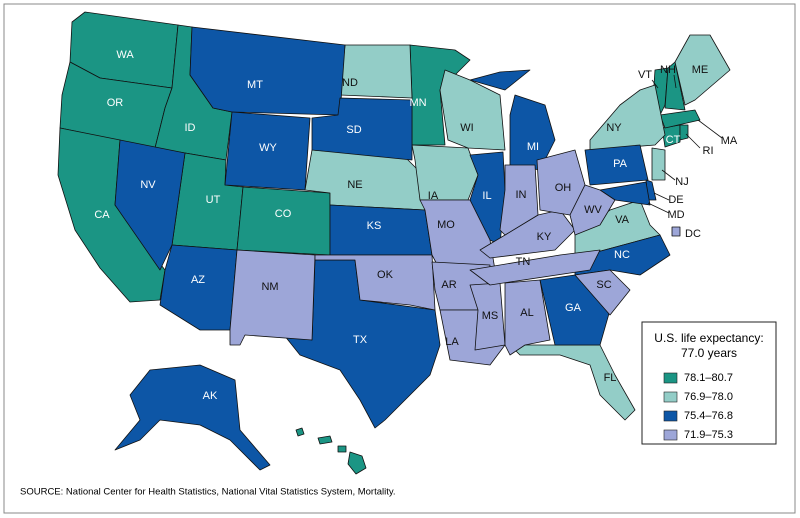 The width and height of the screenshot is (800, 518). Describe the element at coordinates (681, 182) in the screenshot. I see `state-label: NJ` at that location.